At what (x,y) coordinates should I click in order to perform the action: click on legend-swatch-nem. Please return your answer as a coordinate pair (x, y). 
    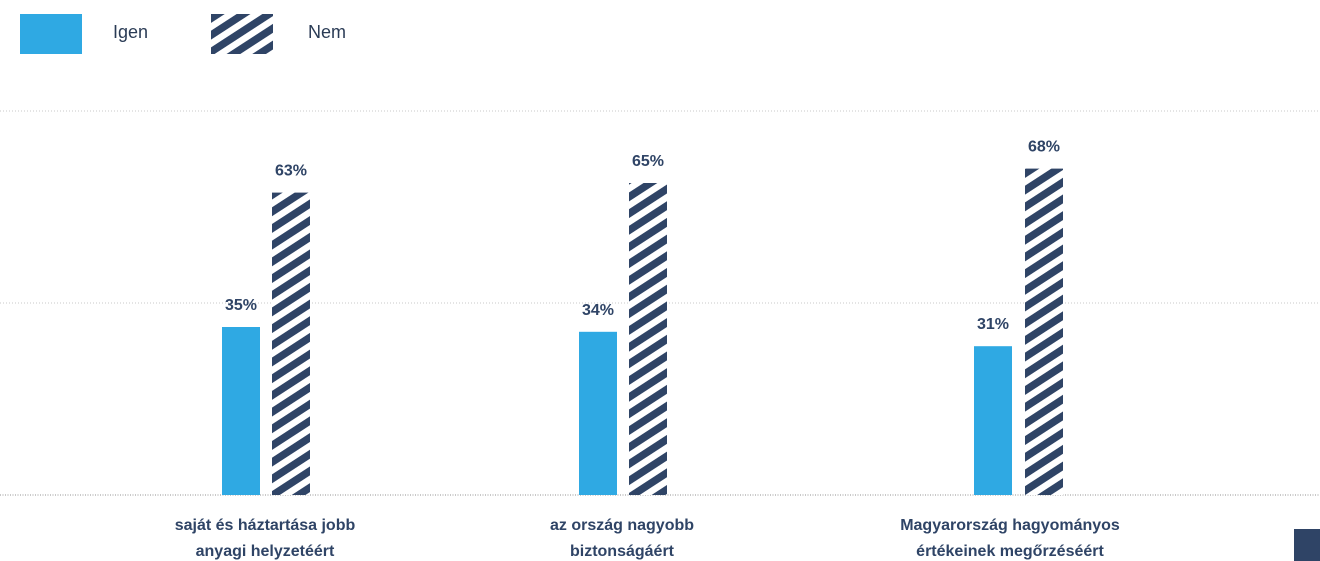
    Looking at the image, I should click on (242, 34).